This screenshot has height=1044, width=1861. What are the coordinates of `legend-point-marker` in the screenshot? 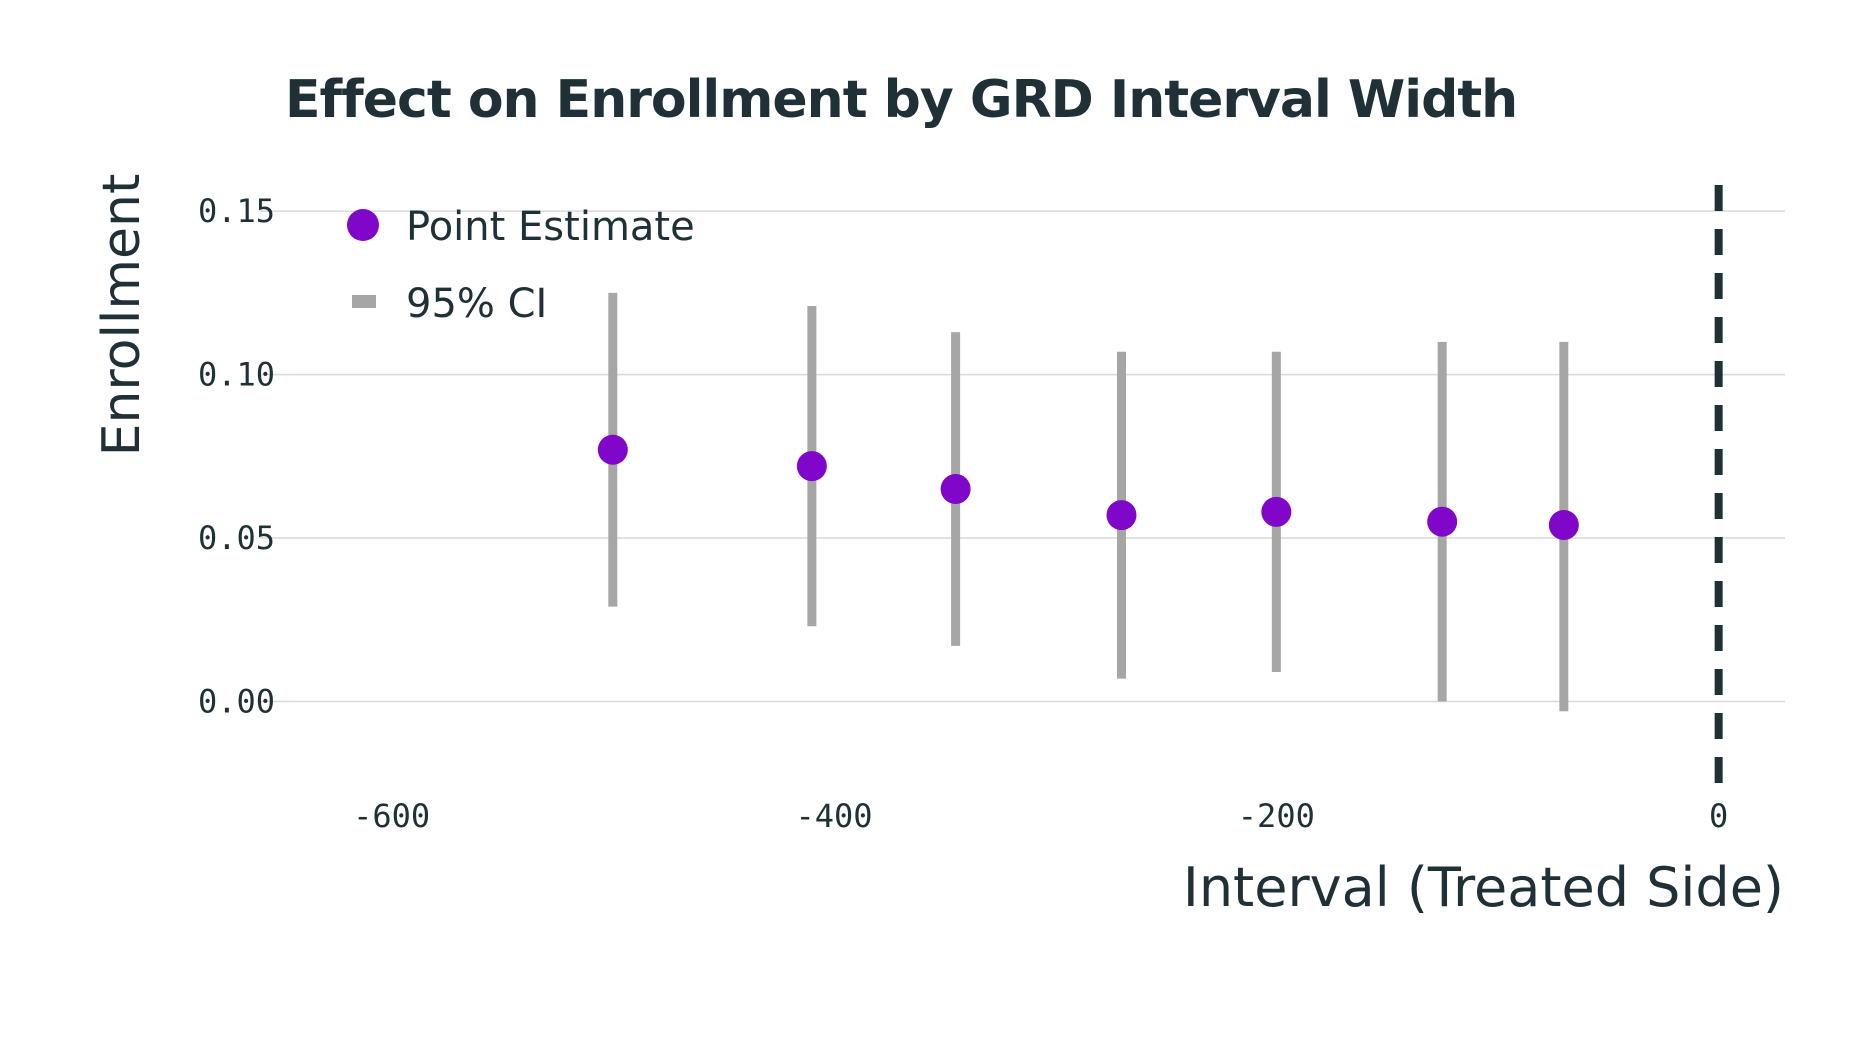 It's located at (363, 225).